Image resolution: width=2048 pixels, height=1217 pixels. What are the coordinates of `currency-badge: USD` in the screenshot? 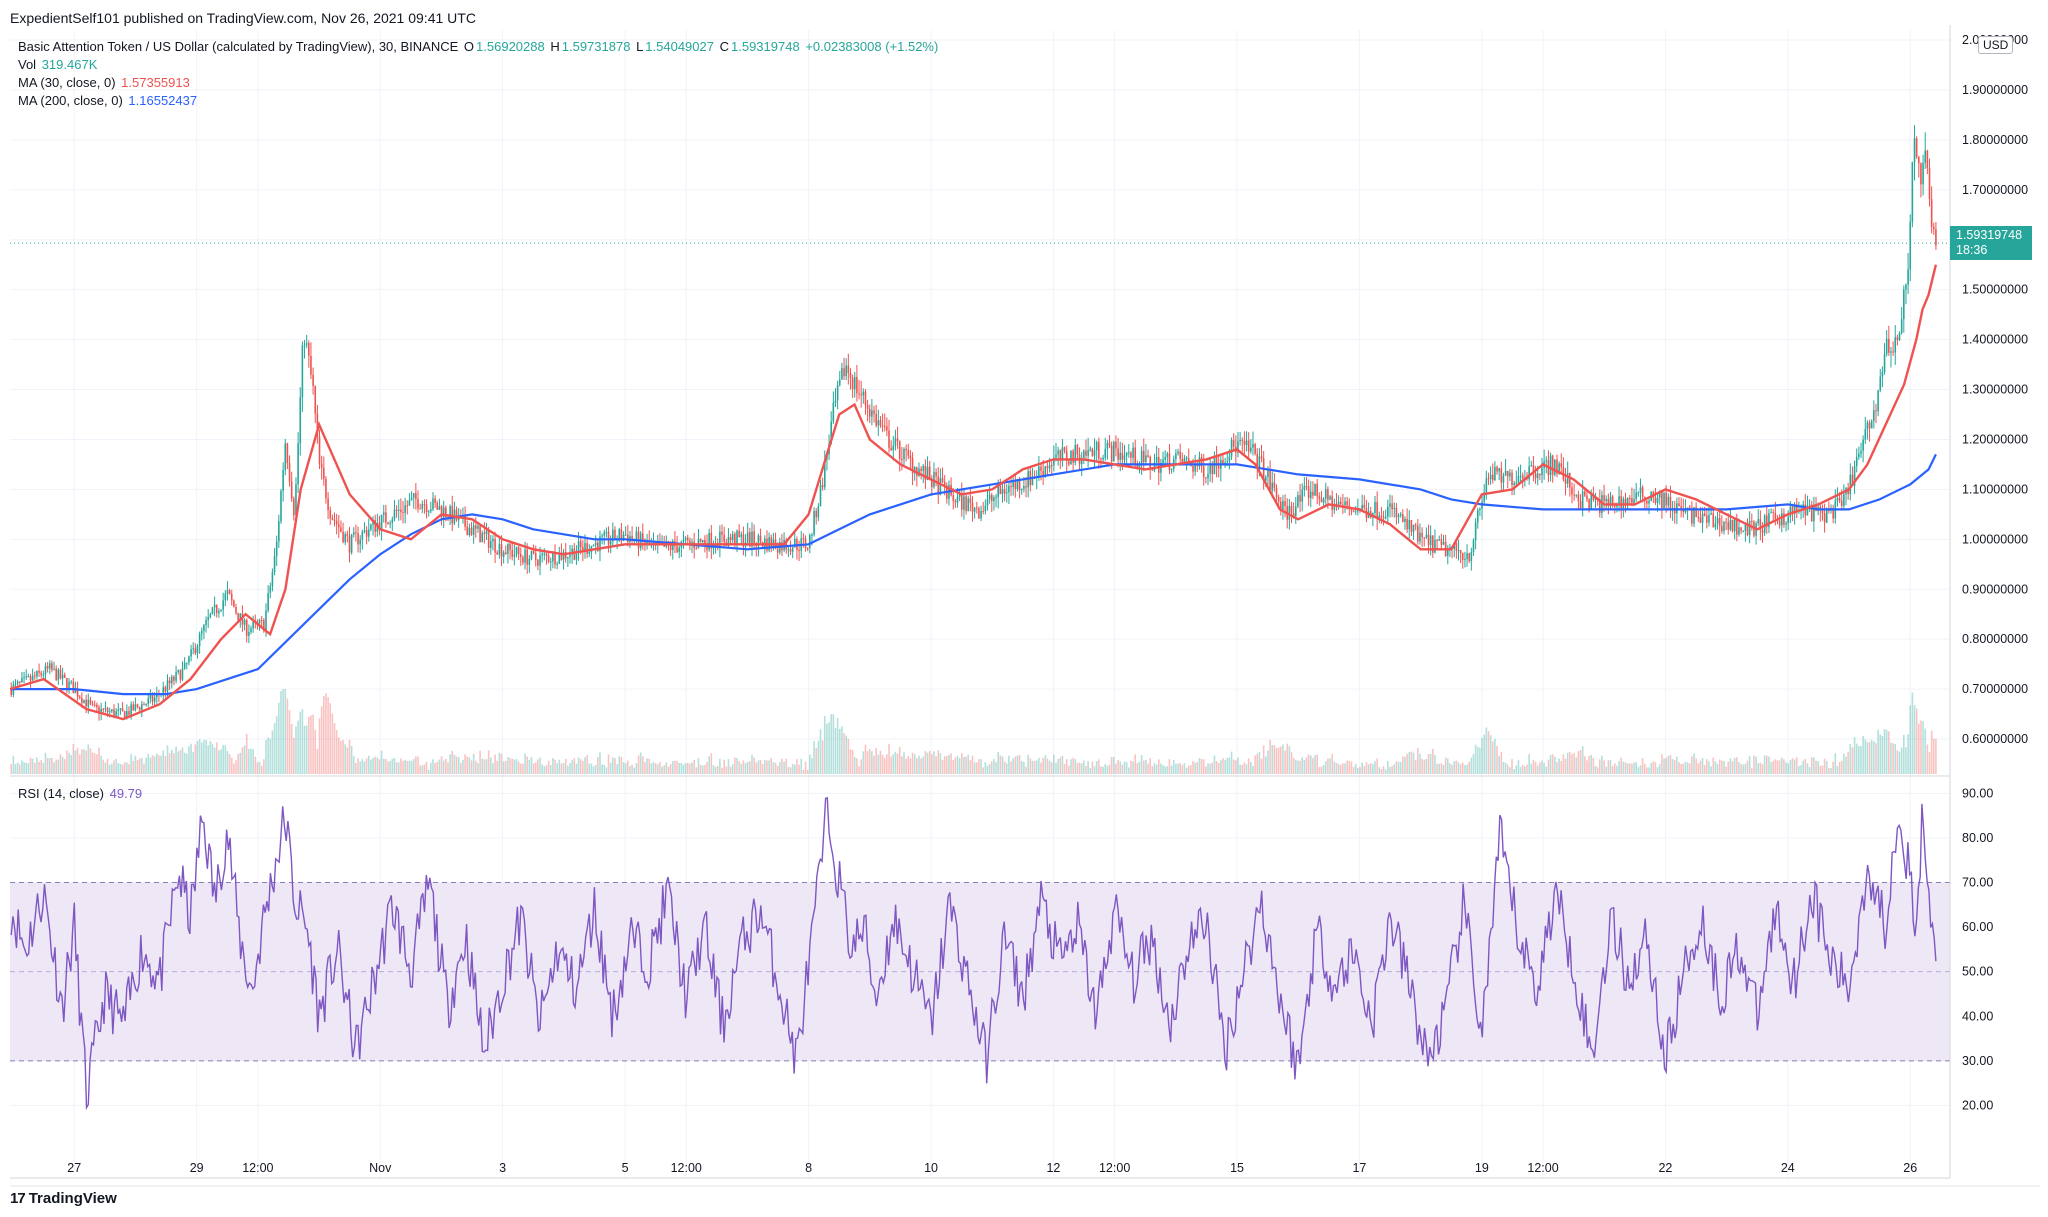 It's located at (1996, 45).